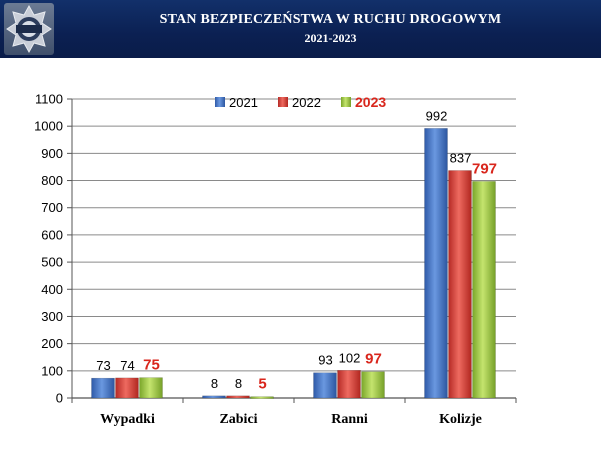  Describe the element at coordinates (52, 343) in the screenshot. I see `y-tick-label: 200` at that location.